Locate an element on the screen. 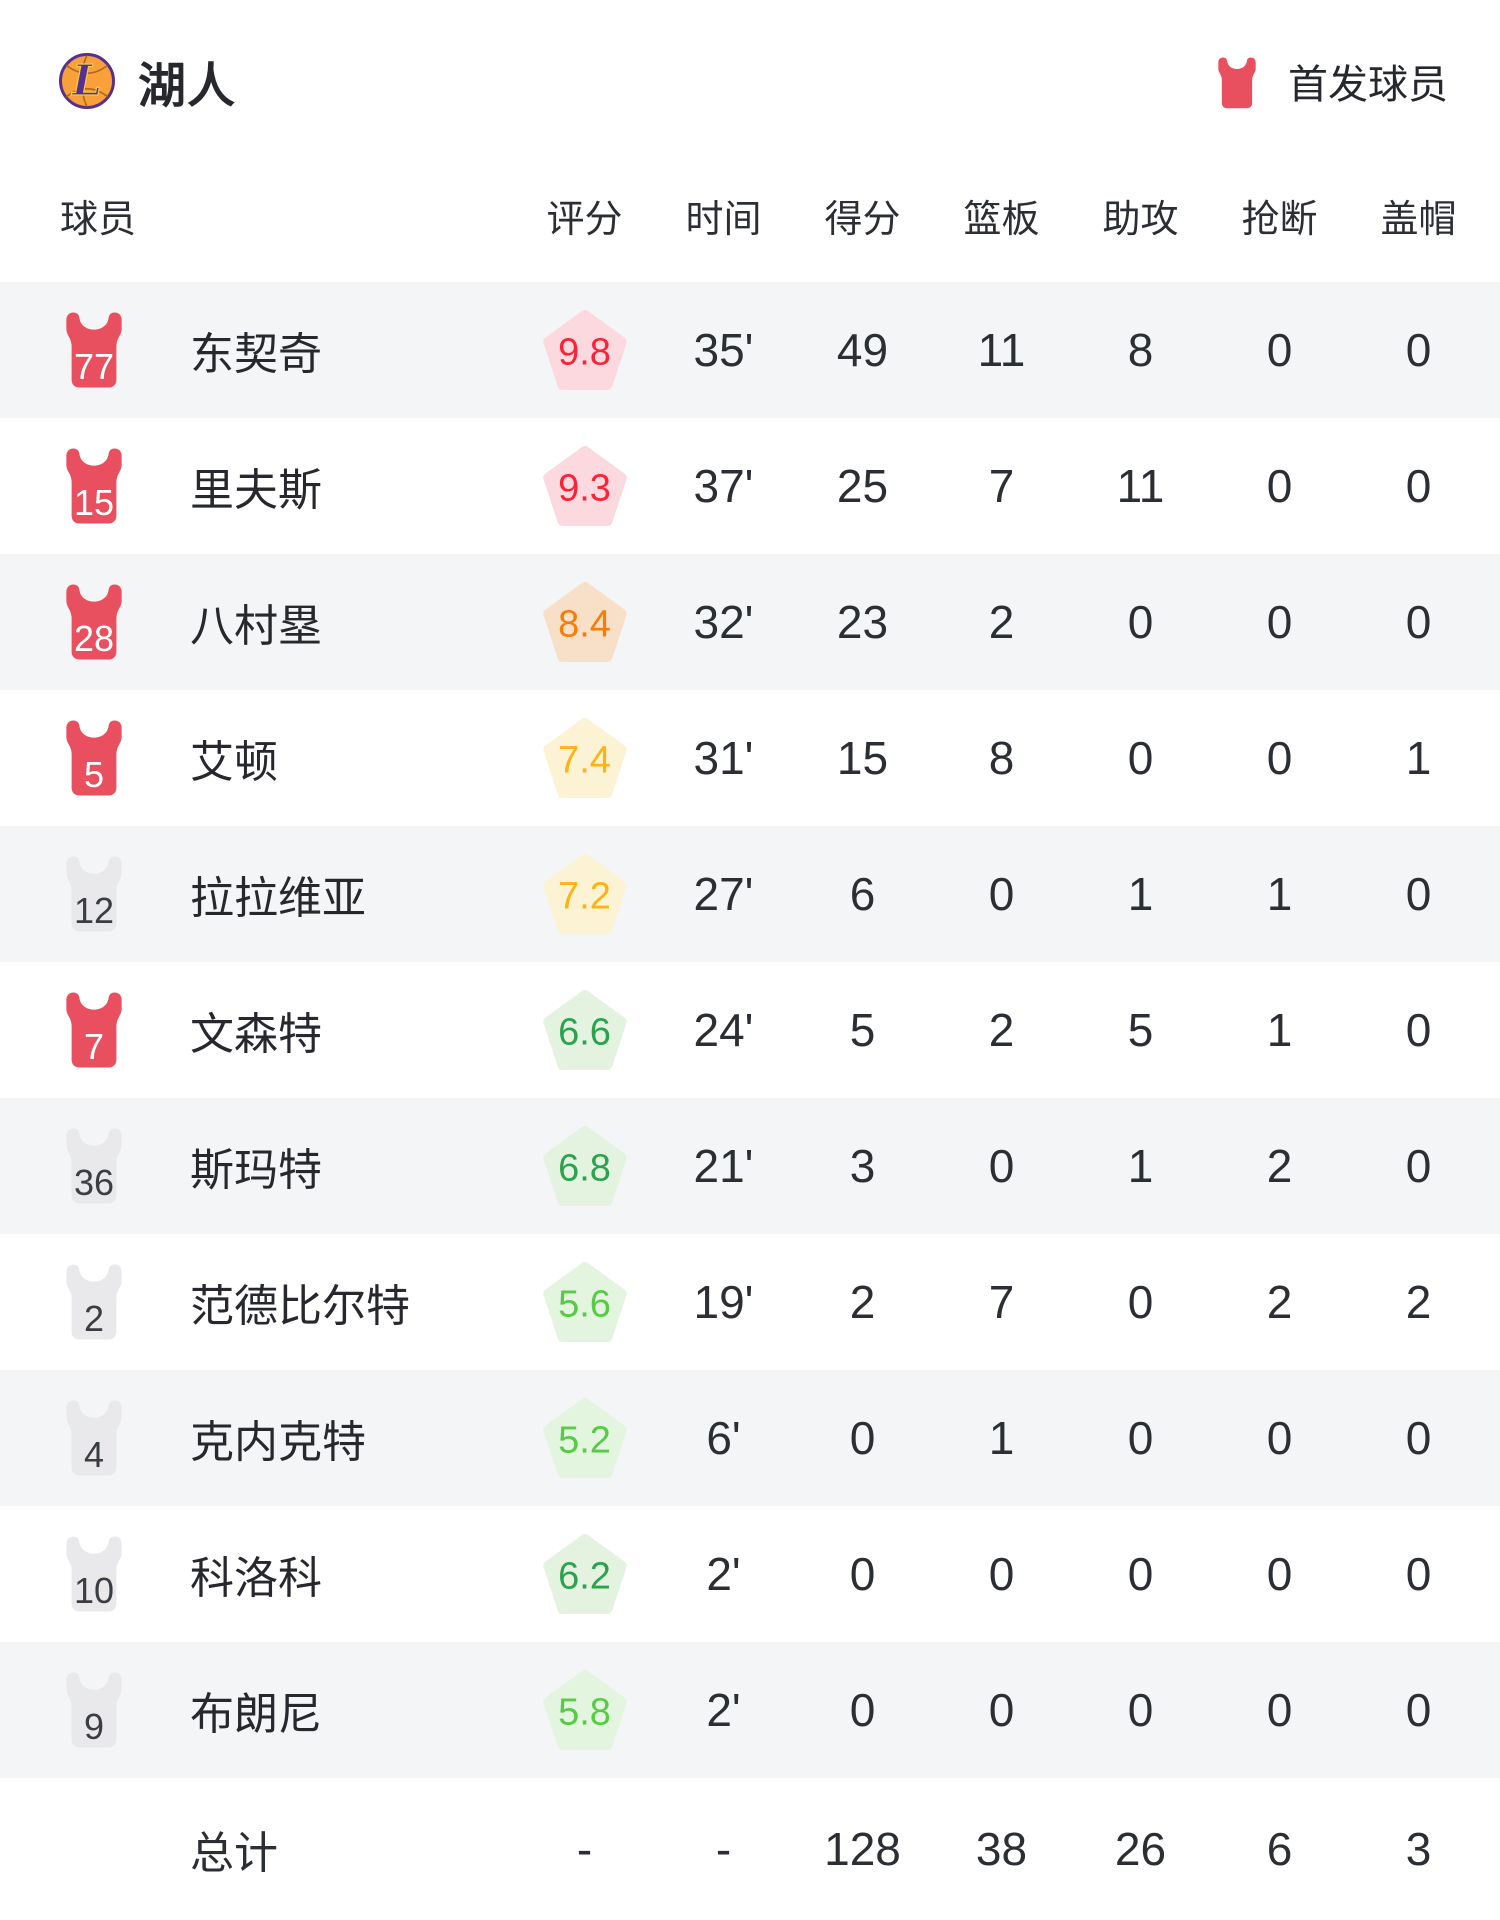 The width and height of the screenshot is (1500, 1920). stat-time: 24' is located at coordinates (723, 1030).